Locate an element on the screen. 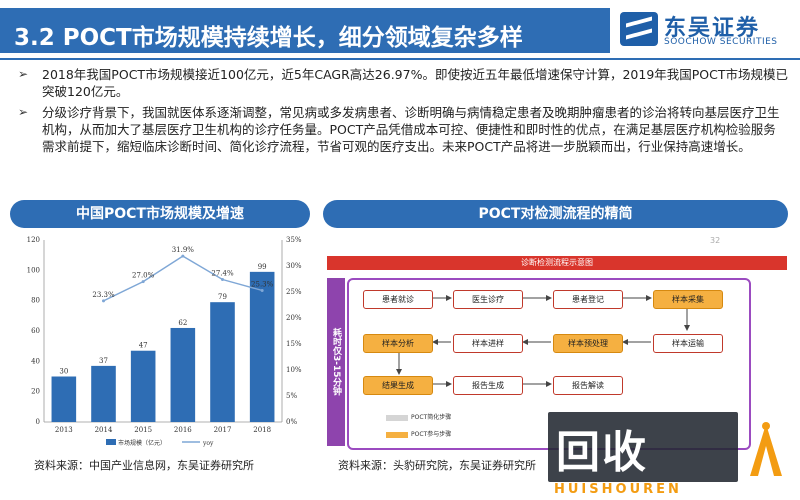 Image resolution: width=800 pixels, height=500 pixels. brand-logo: 东吴证券 SOOCHOW SECURITIES is located at coordinates (705, 30).